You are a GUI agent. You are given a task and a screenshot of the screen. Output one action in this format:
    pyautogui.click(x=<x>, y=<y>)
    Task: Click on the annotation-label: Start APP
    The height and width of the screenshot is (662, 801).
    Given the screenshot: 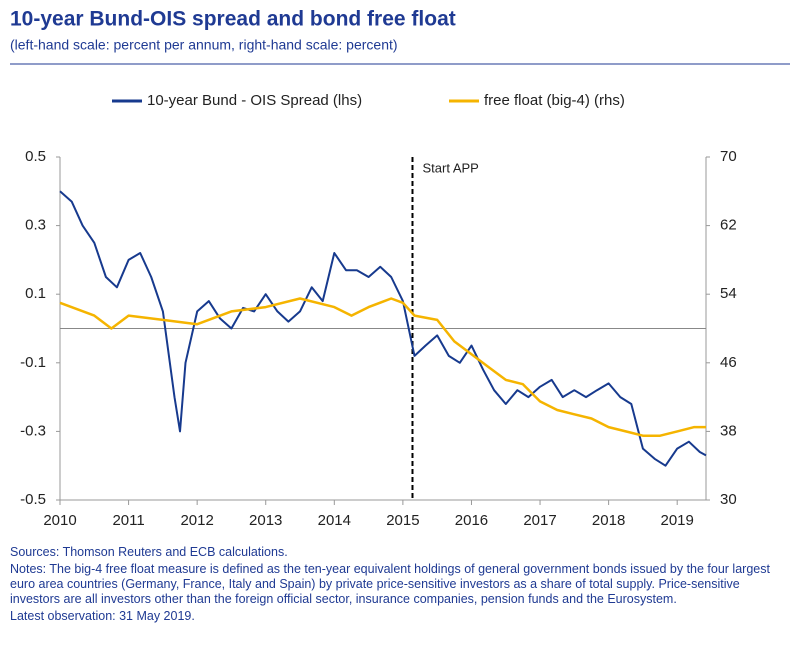 What is the action you would take?
    pyautogui.click(x=450, y=167)
    